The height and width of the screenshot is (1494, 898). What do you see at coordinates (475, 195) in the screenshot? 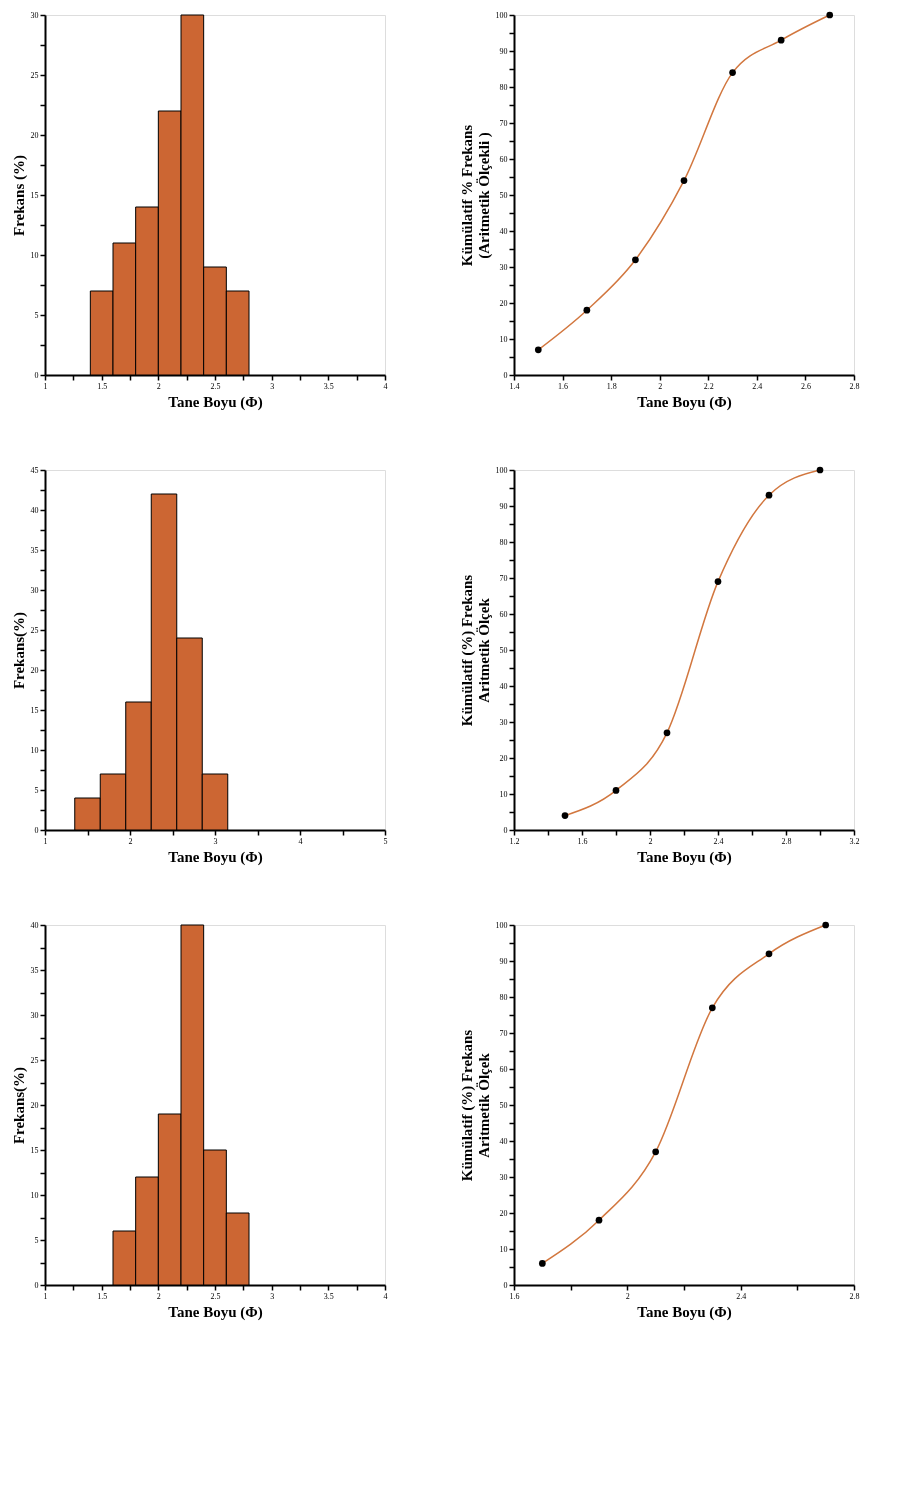
I see `y-axis-title: Kümülatif % Frekans (Aritmetik Ölçekli )` at bounding box center [475, 195].